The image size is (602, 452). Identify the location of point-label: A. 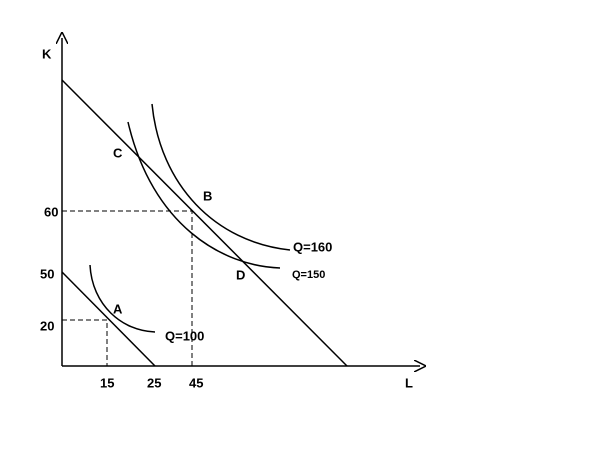
(118, 308).